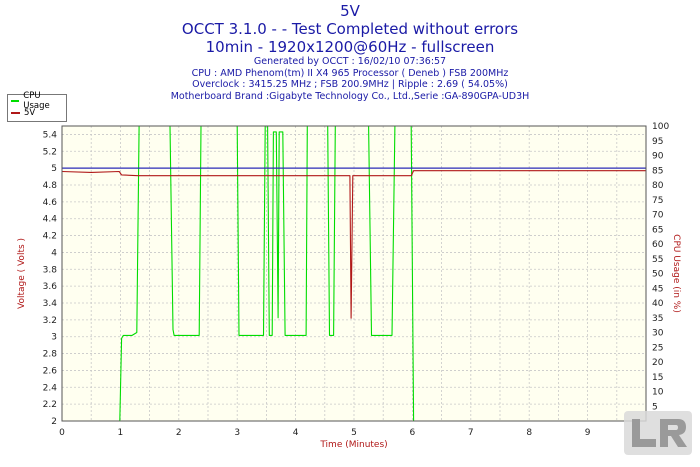 Image resolution: width=700 pixels, height=467 pixels. I want to click on y-right-tick-label: 95, so click(657, 142).